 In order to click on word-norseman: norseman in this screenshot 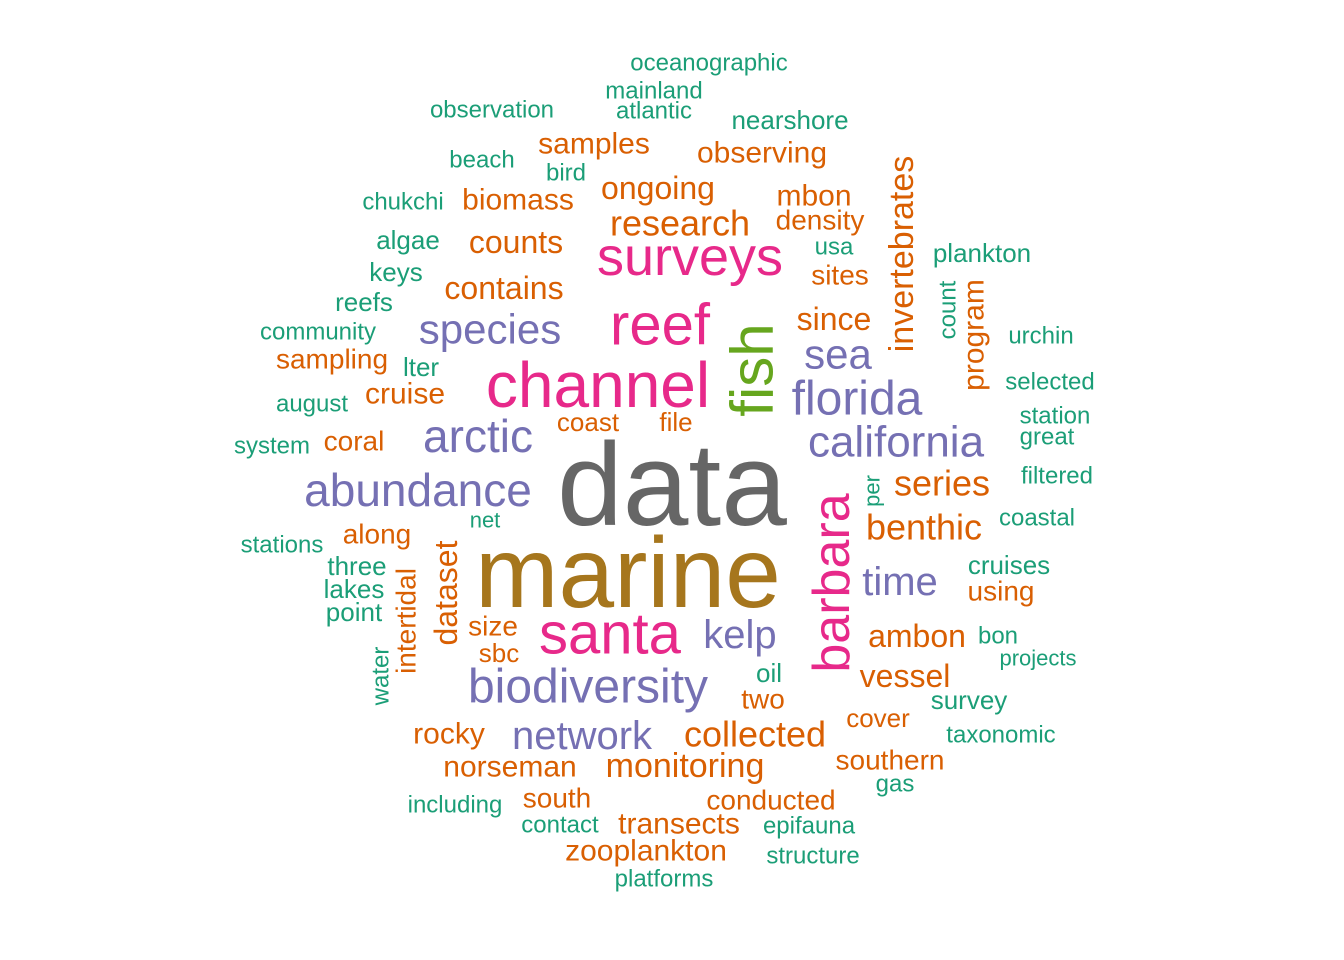, I will do `click(509, 767)`.